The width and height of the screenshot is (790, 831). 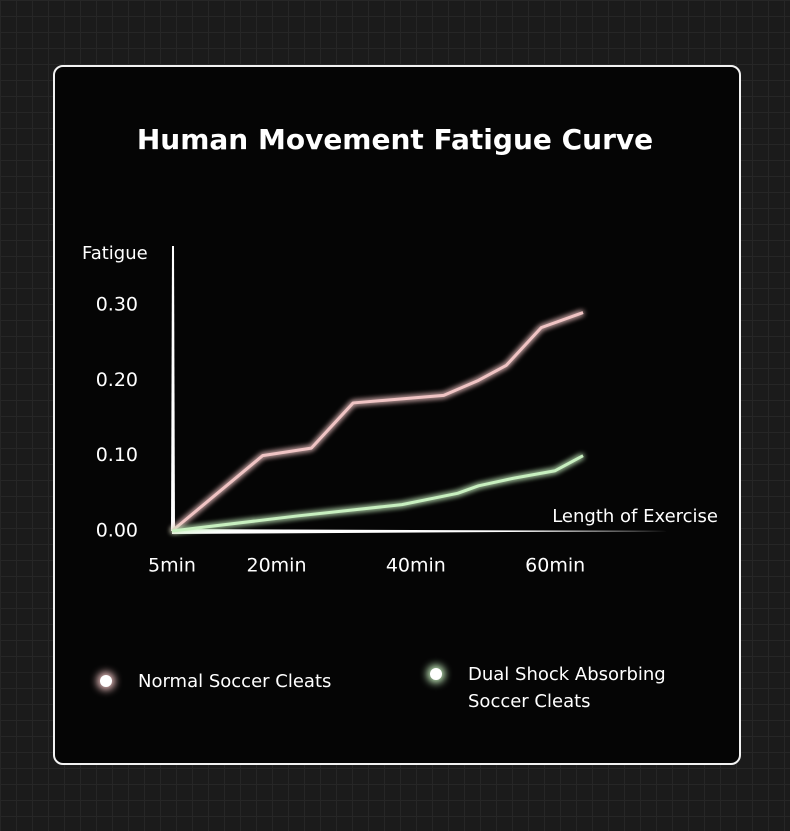 I want to click on legend-label: Normal Soccer Cleats, so click(x=235, y=681).